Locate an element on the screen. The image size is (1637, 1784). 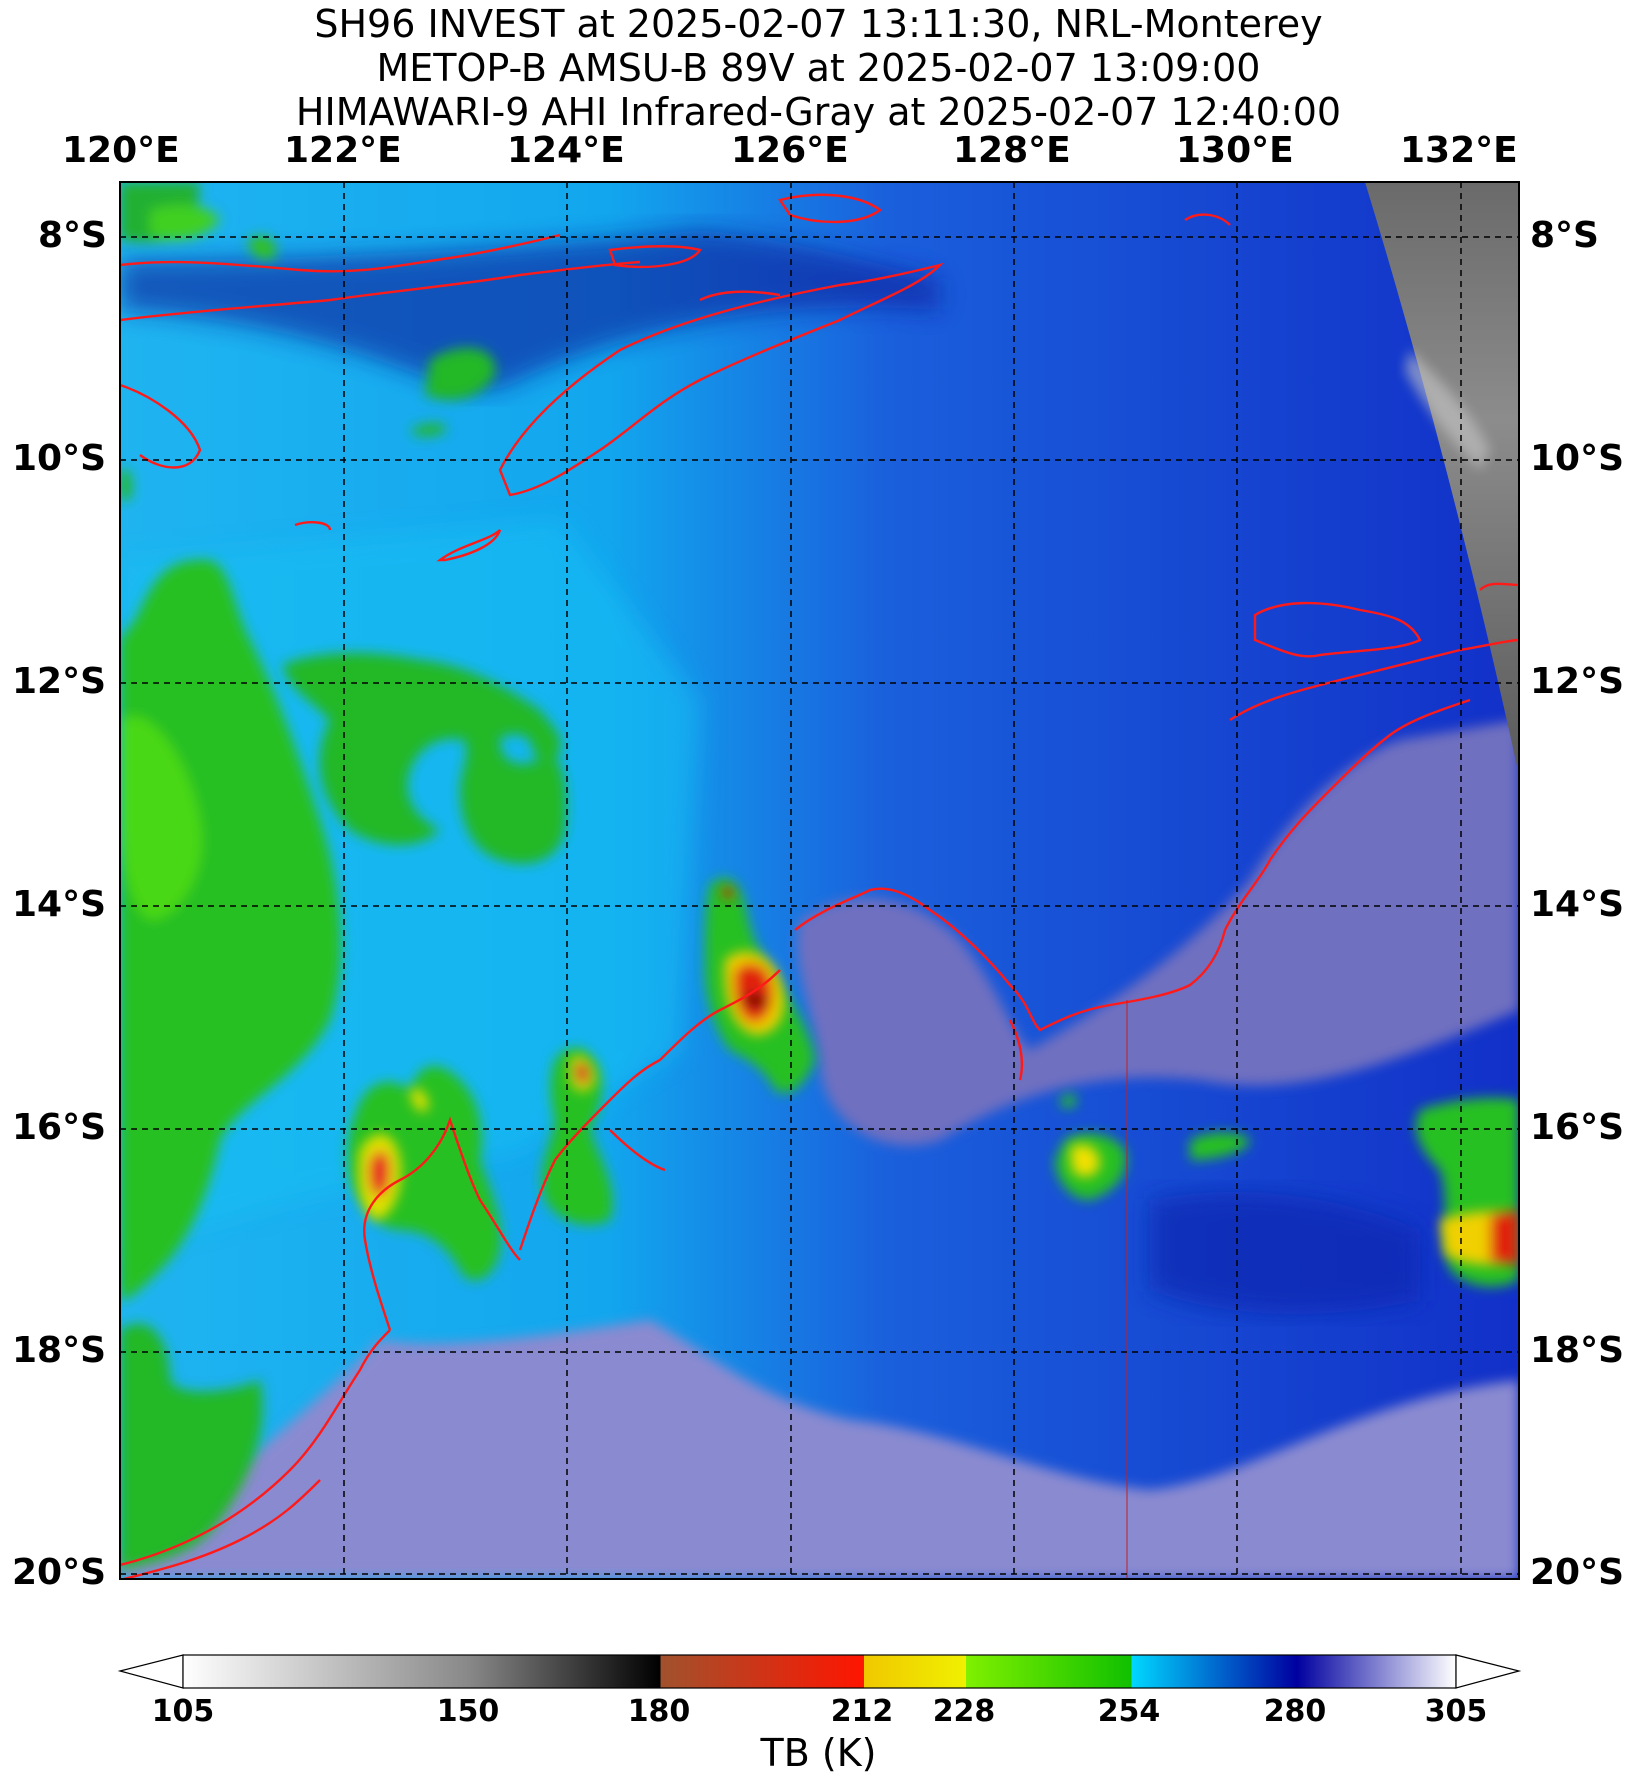
lat-tick-right-20s: 20°S is located at coordinates (1577, 1572).